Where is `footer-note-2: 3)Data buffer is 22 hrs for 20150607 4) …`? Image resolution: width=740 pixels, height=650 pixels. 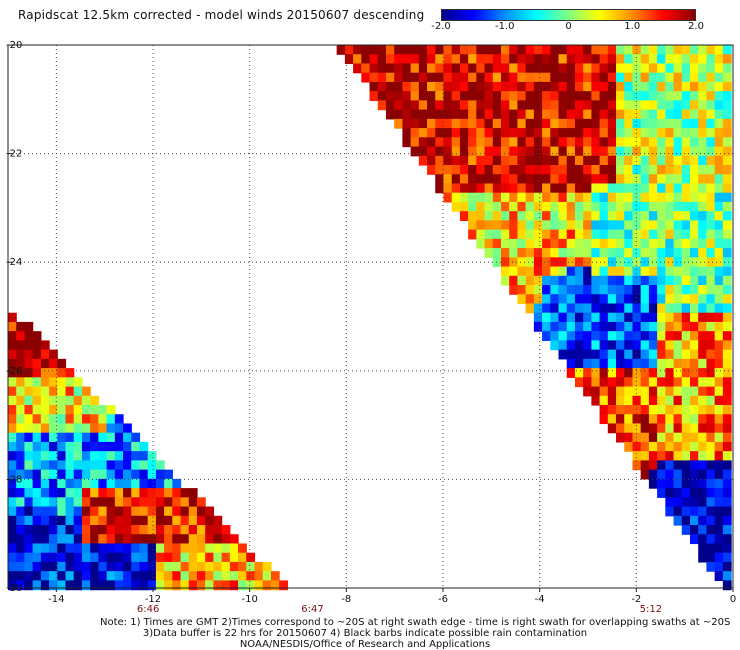
footer-note-2: 3)Data buffer is 22 hrs for 20150607 4) … is located at coordinates (365, 633).